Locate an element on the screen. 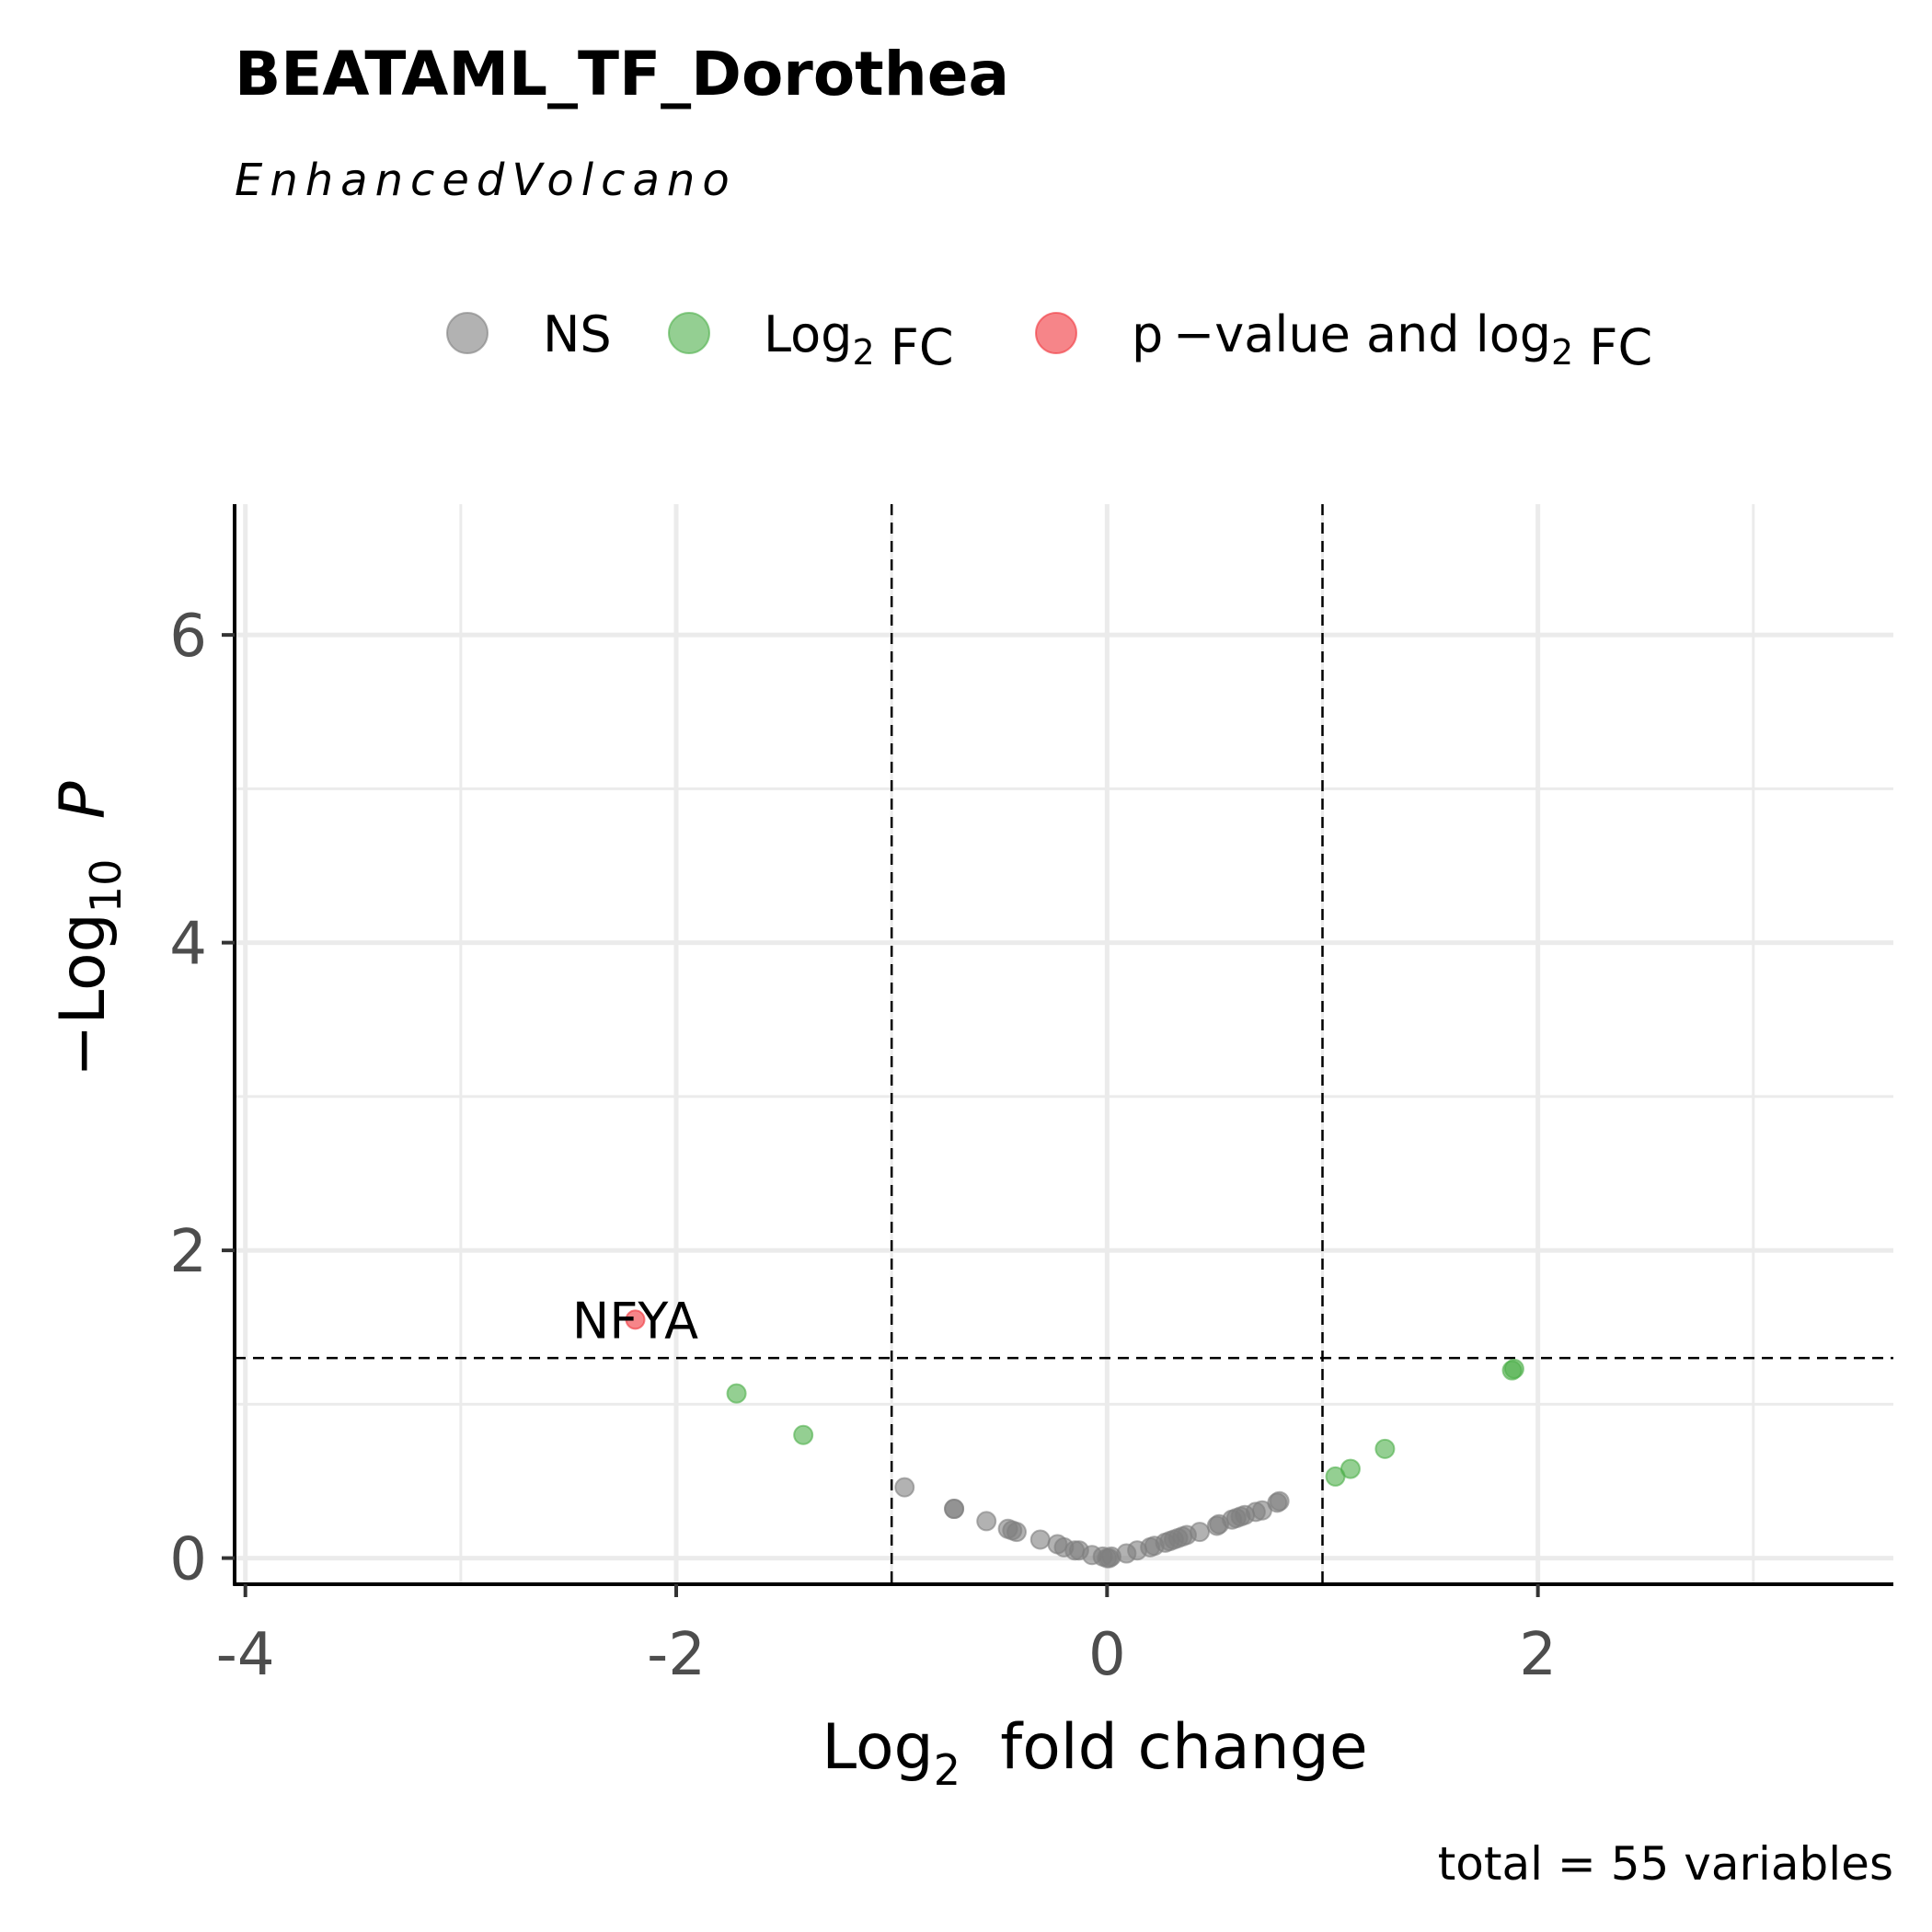 The image size is (1932, 1932). point-labels: NFYA is located at coordinates (635, 1321).